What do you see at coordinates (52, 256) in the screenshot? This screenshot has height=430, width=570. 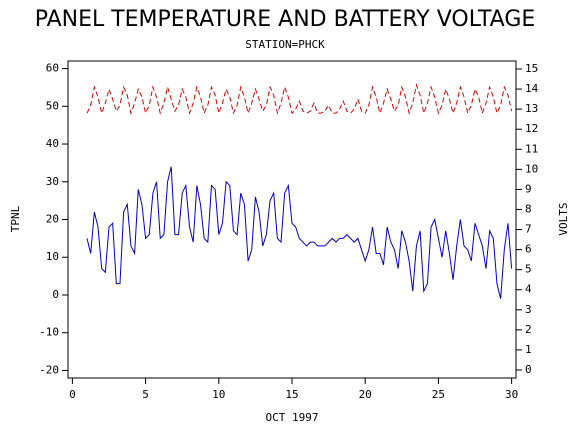 I see `y-tick-label: 10` at bounding box center [52, 256].